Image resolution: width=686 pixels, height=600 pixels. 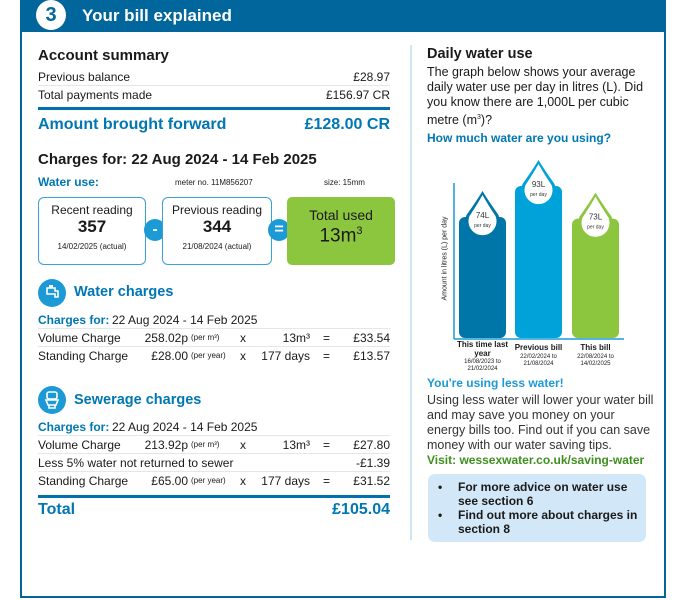 I want to click on table-row: Volume Charge 258.02p (per m³) x 13m³ = £33.54, so click(x=214, y=338).